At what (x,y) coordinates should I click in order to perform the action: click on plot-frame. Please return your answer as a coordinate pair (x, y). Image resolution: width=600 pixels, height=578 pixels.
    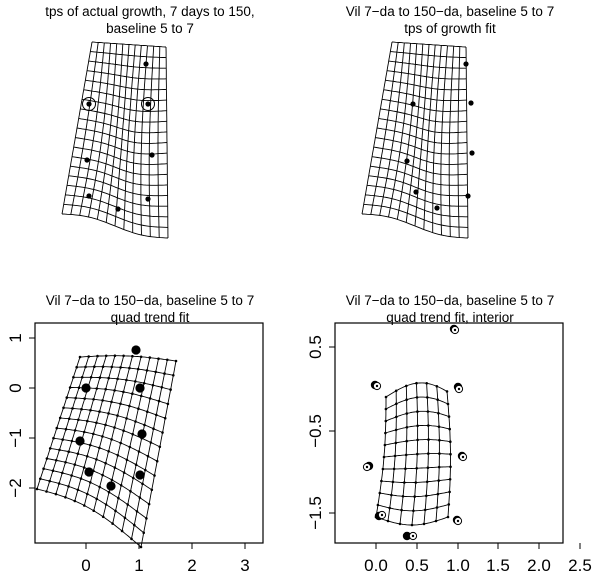
    Looking at the image, I should click on (149, 433).